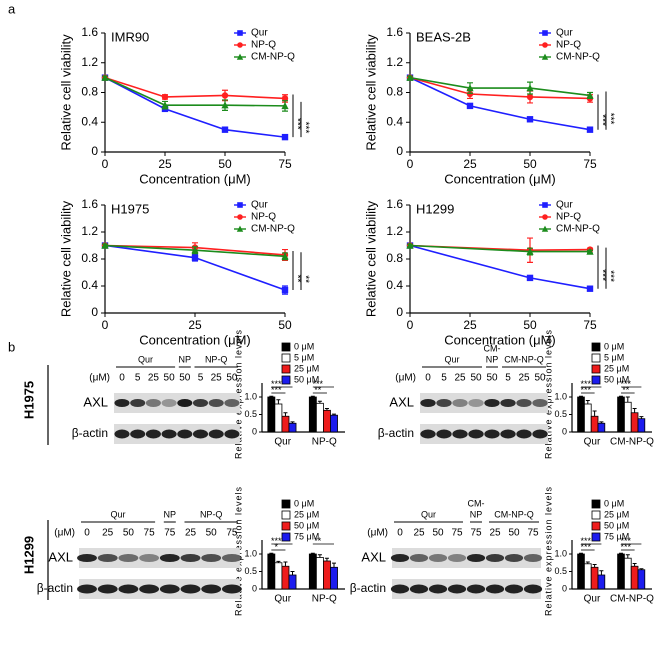  I want to click on x-tick-label: 0, so click(410, 164).